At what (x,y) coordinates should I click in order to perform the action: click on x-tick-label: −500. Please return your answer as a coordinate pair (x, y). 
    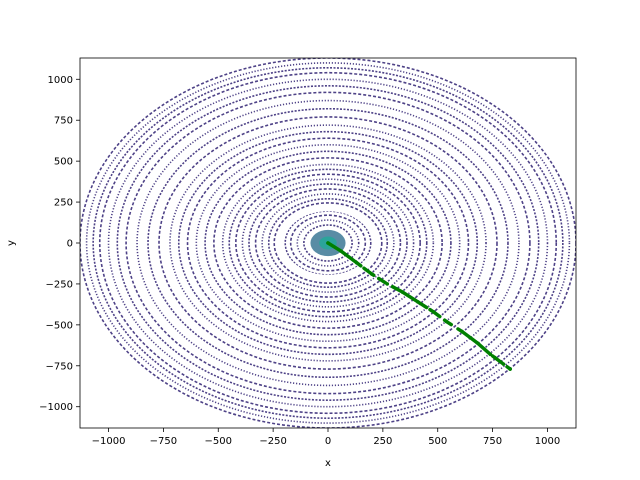
    Looking at the image, I should click on (218, 441).